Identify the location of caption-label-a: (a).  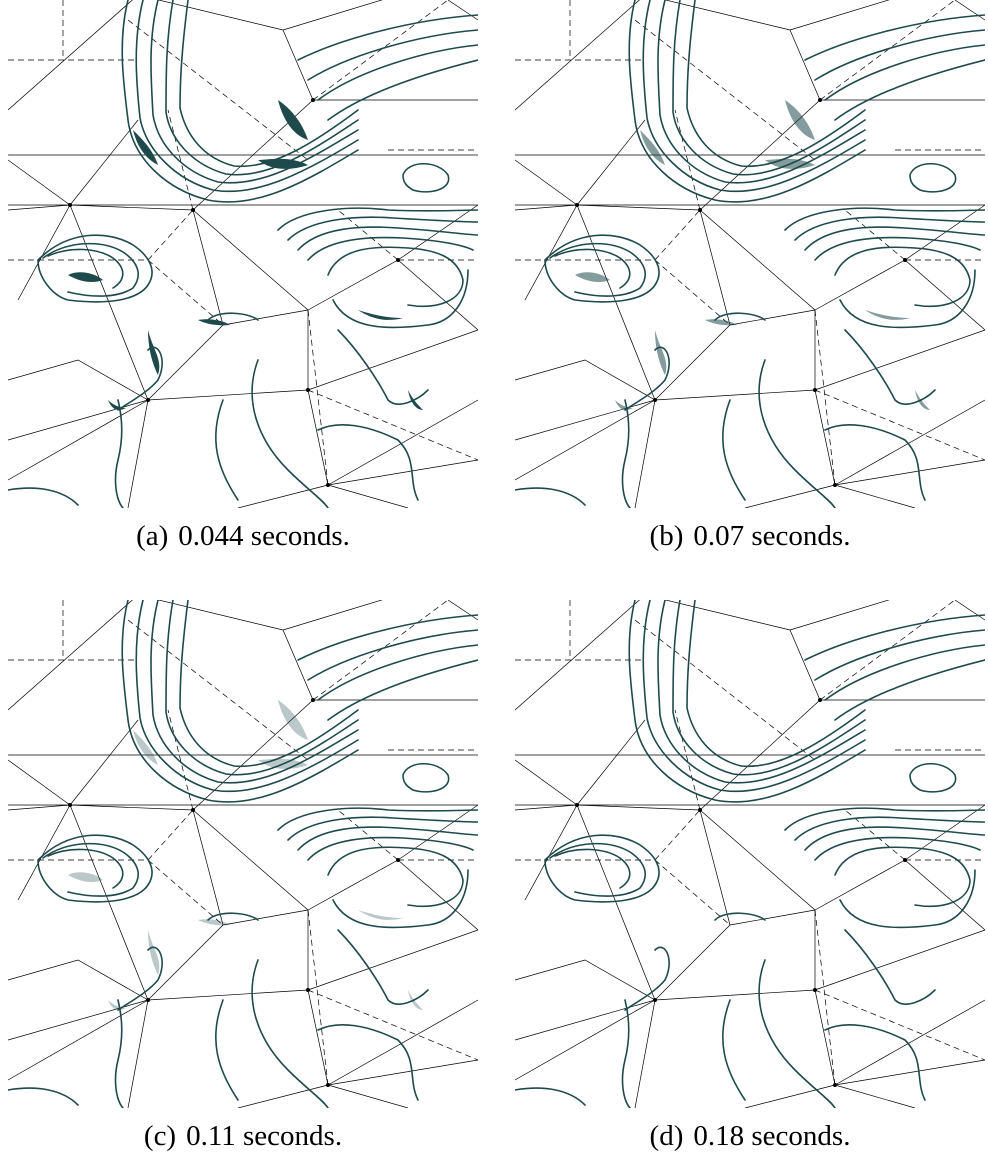
(152, 536).